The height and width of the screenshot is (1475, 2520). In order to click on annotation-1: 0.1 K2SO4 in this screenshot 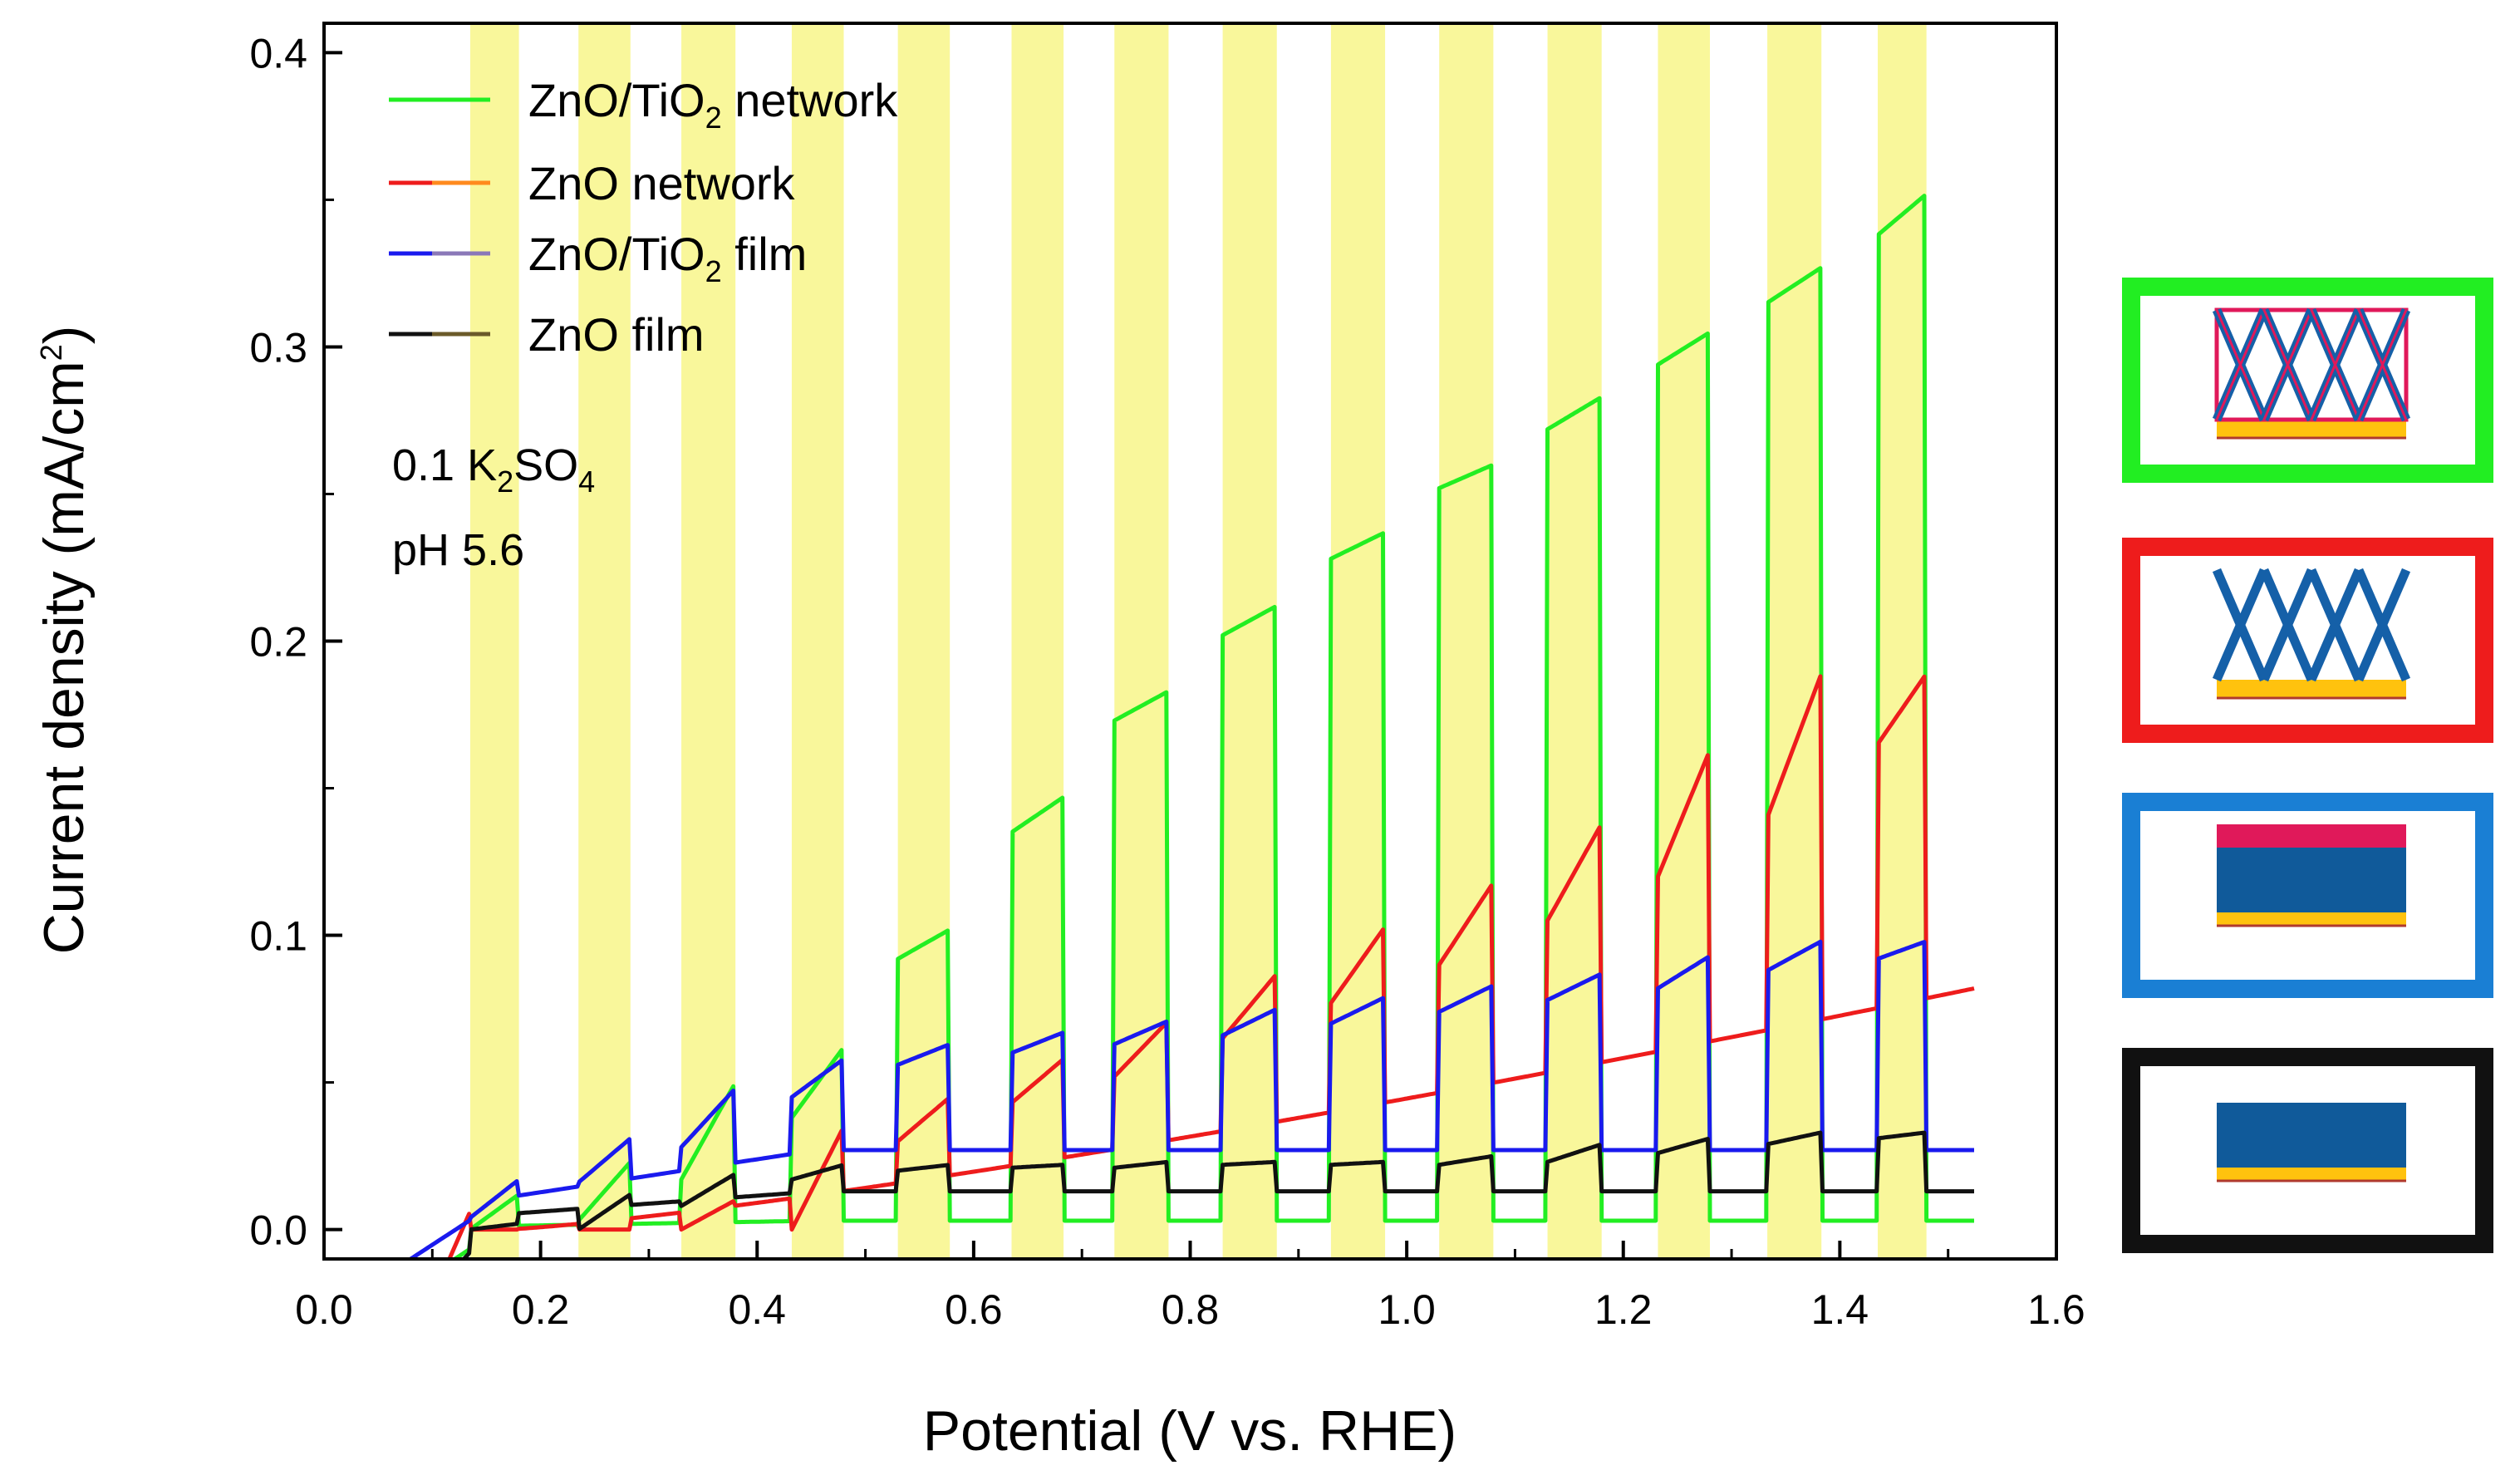, I will do `click(493, 469)`.